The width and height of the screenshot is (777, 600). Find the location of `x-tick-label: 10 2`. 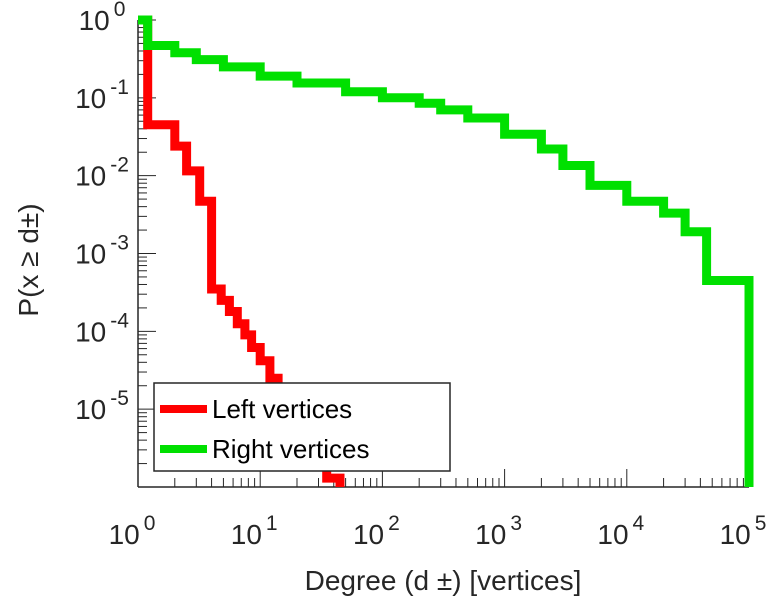

x-tick-label: 10 2 is located at coordinates (376, 531).